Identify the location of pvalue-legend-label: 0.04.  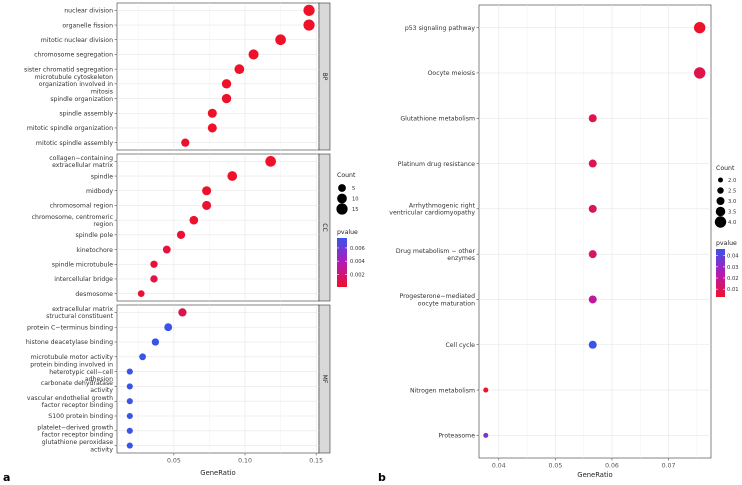
(733, 257).